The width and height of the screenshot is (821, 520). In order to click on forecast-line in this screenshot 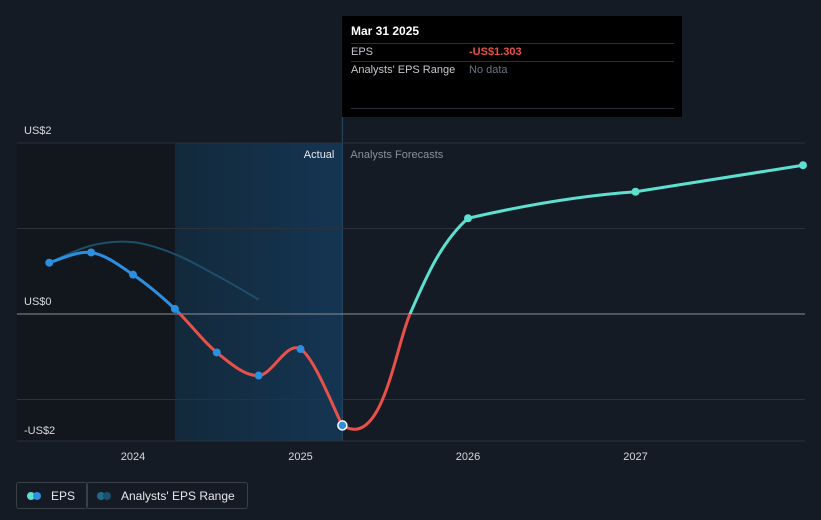, I will do `click(635, 191)`.